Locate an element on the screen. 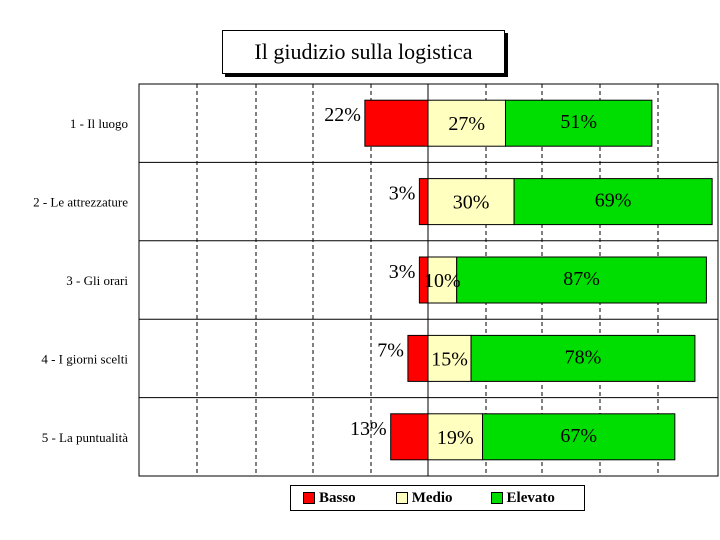 This screenshot has height=540, width=720. chart-title: Il giudizio sulla logistica is located at coordinates (363, 52).